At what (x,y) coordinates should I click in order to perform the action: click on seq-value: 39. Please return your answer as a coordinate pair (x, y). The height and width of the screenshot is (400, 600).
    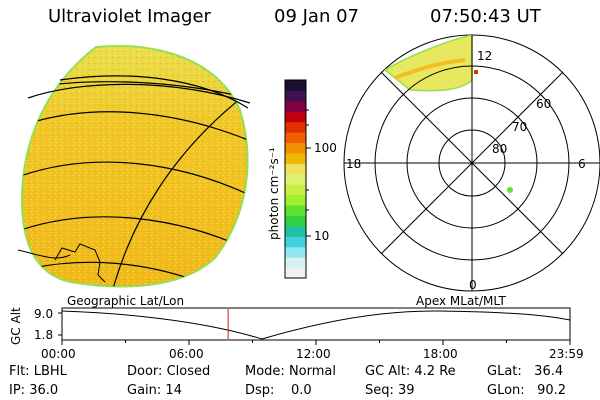
    Looking at the image, I should click on (406, 390).